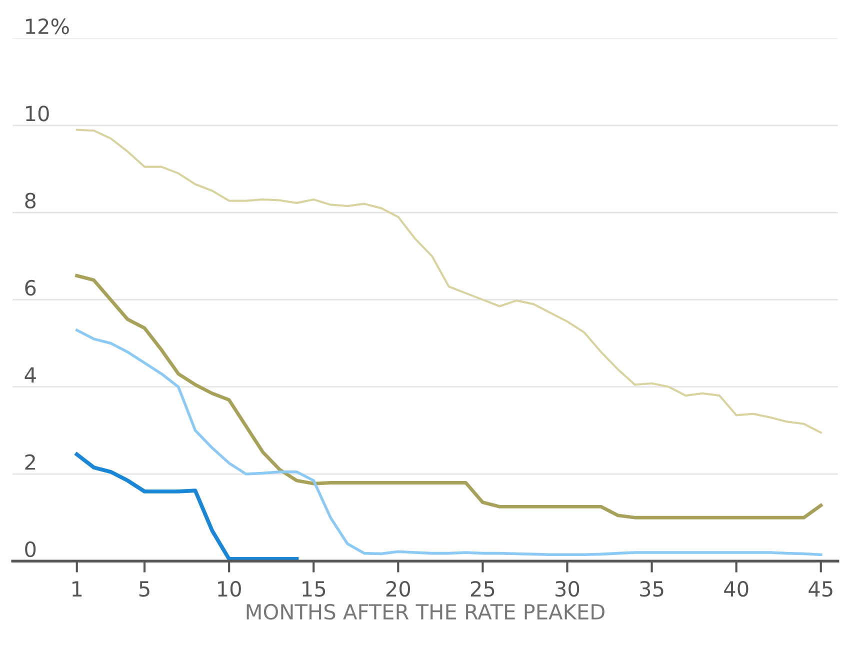 The image size is (842, 648). I want to click on x-tick-label: 45, so click(820, 589).